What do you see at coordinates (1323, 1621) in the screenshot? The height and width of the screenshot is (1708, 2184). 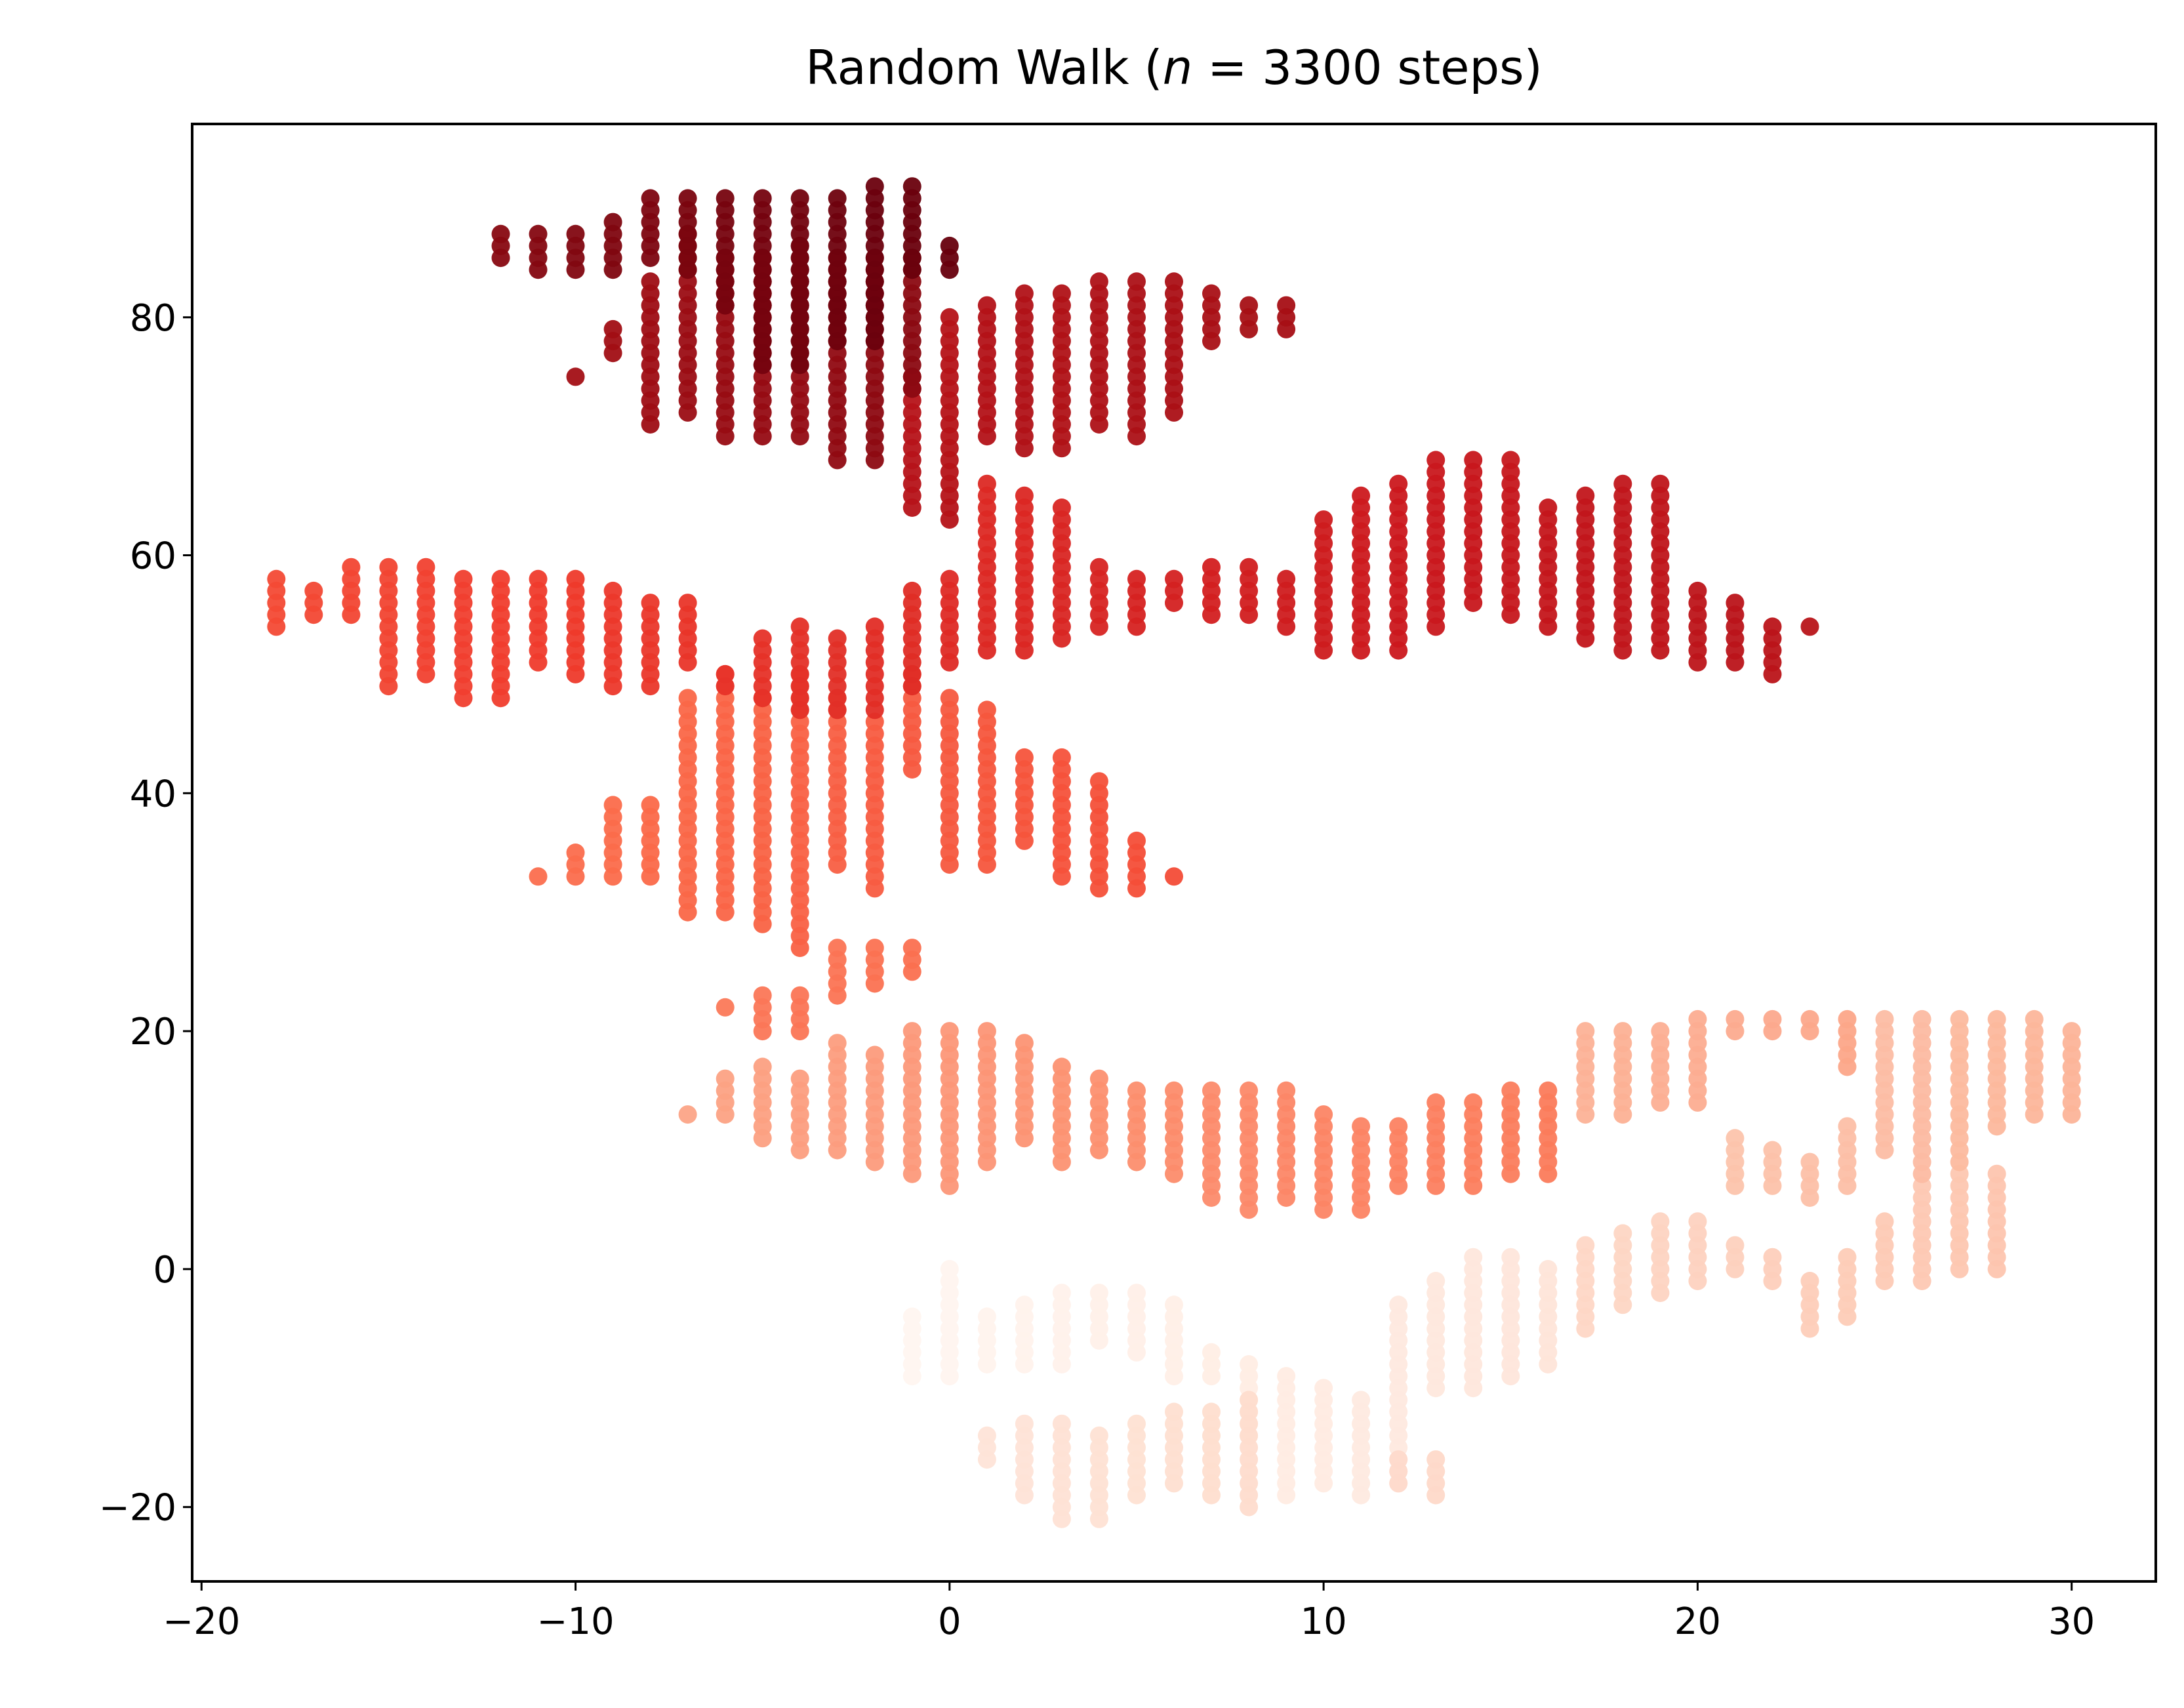 I see `x-tick-label: 10` at bounding box center [1323, 1621].